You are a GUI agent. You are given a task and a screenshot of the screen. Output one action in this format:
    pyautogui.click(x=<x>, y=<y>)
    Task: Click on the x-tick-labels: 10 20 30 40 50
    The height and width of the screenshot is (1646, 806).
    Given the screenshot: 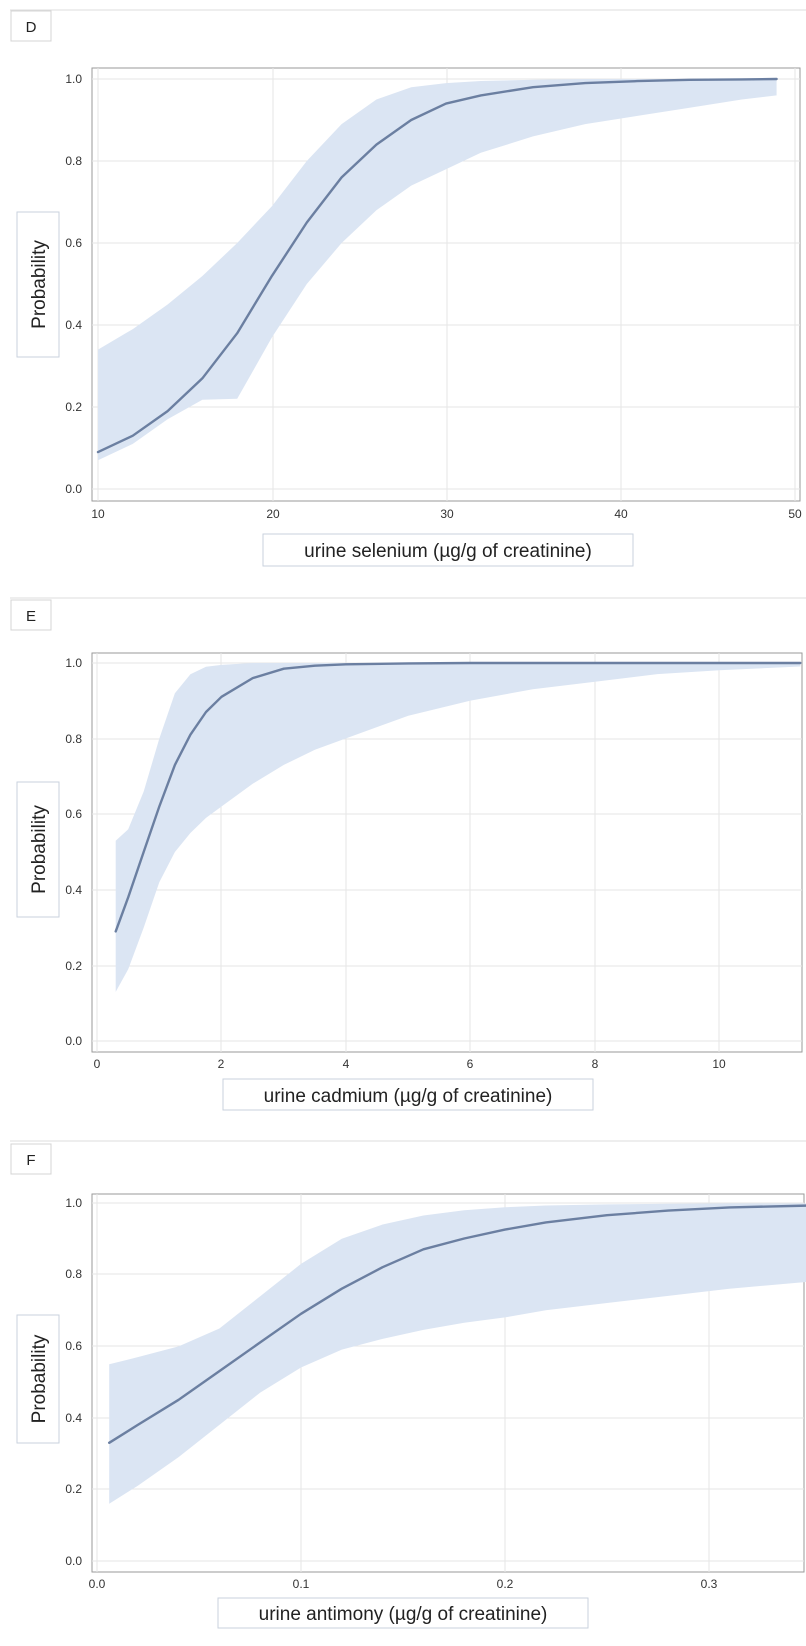 What is the action you would take?
    pyautogui.click(x=446, y=514)
    